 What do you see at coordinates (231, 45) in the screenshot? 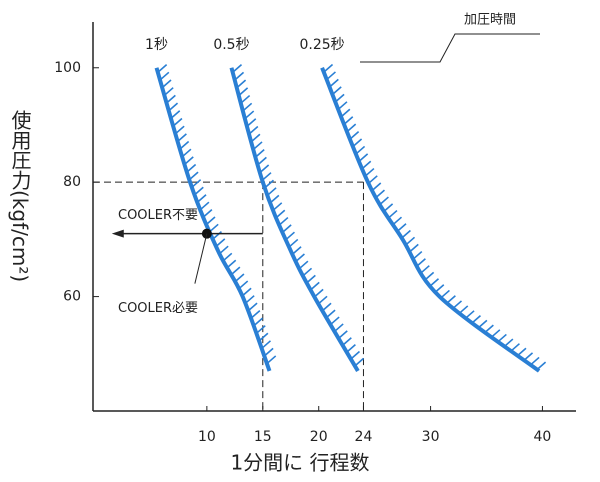
I see `series-label: 0.5秒` at bounding box center [231, 45].